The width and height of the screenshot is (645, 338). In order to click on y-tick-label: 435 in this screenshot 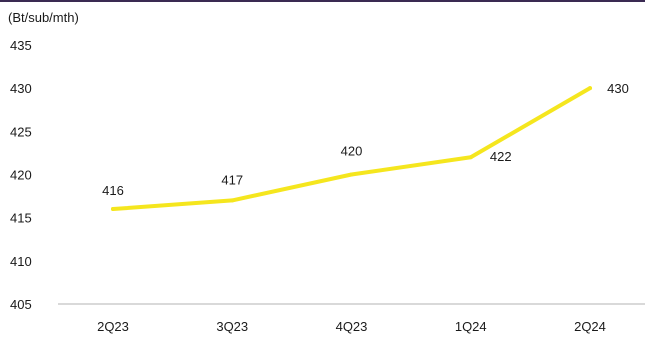, I will do `click(21, 45)`.